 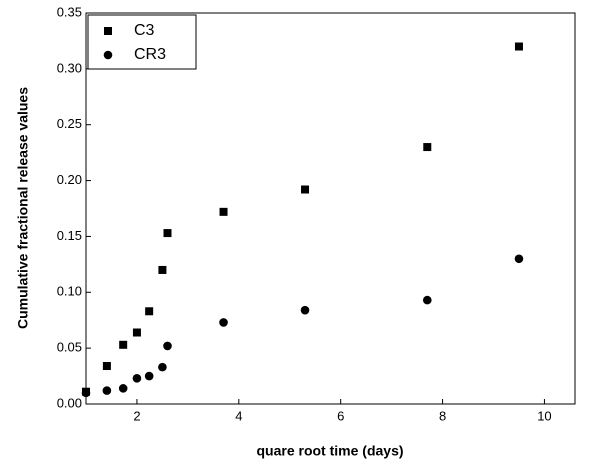 I want to click on x-tick-label: 2, so click(x=136, y=415).